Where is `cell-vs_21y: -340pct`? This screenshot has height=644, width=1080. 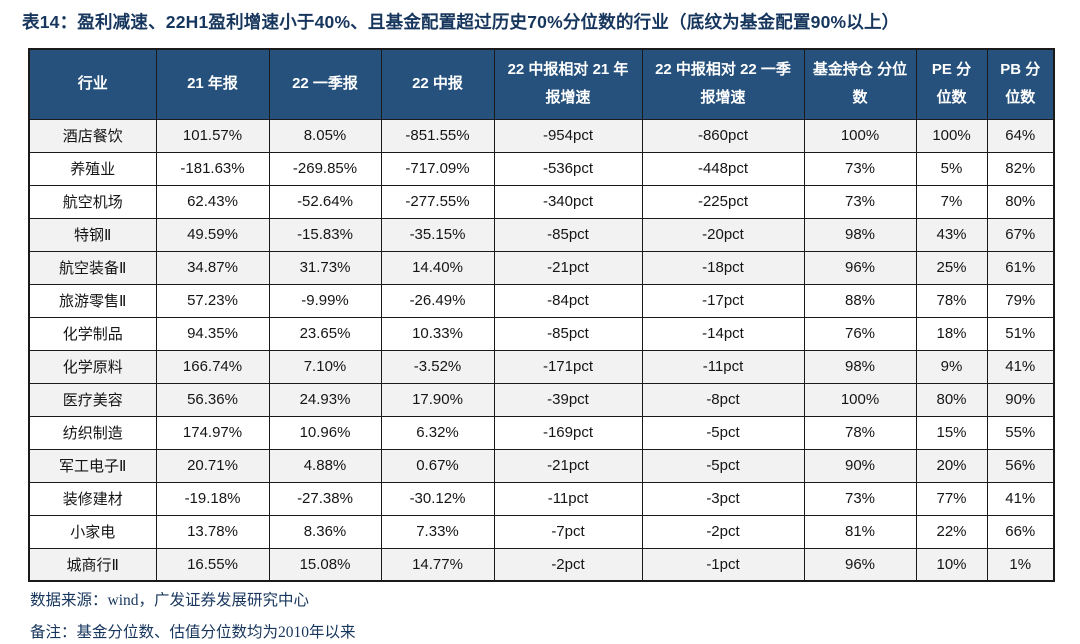 cell-vs_21y: -340pct is located at coordinates (568, 201).